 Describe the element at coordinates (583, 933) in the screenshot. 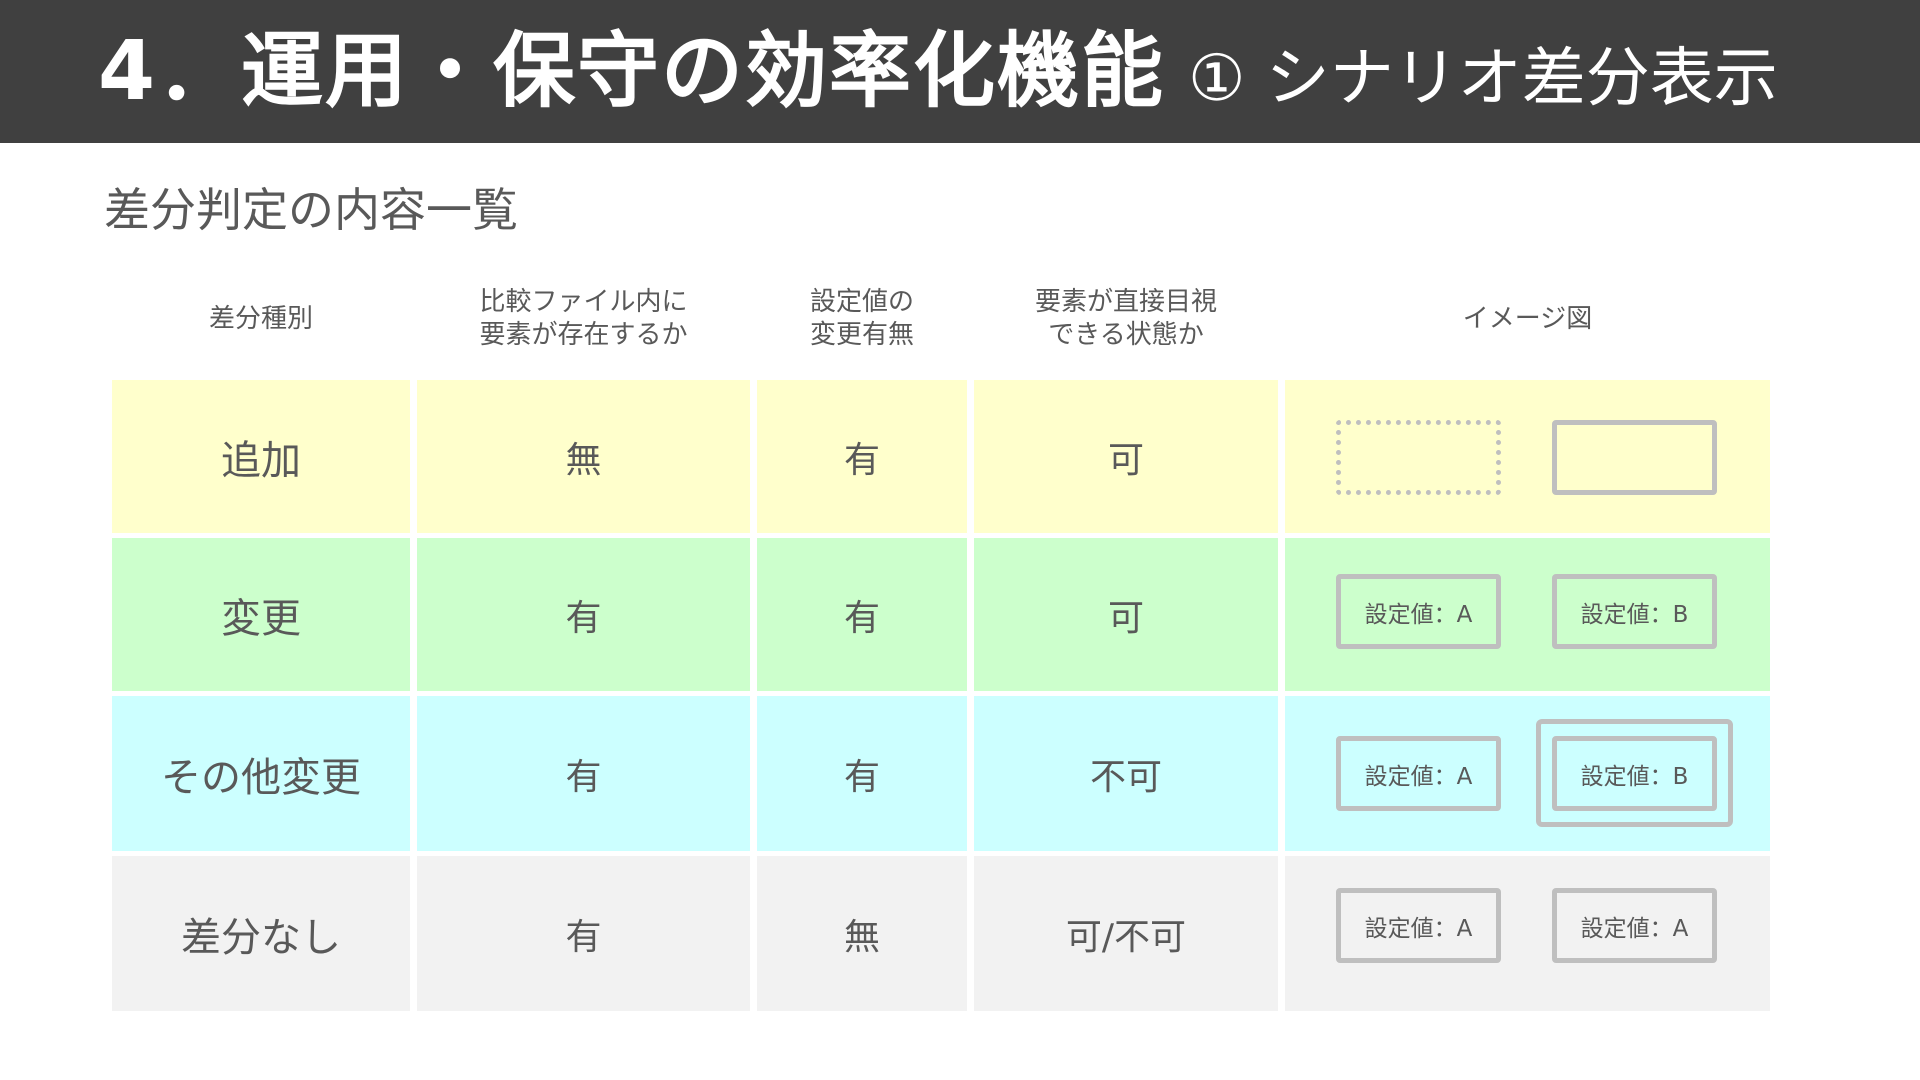

I see `row-no-diff-exists: 有` at that location.